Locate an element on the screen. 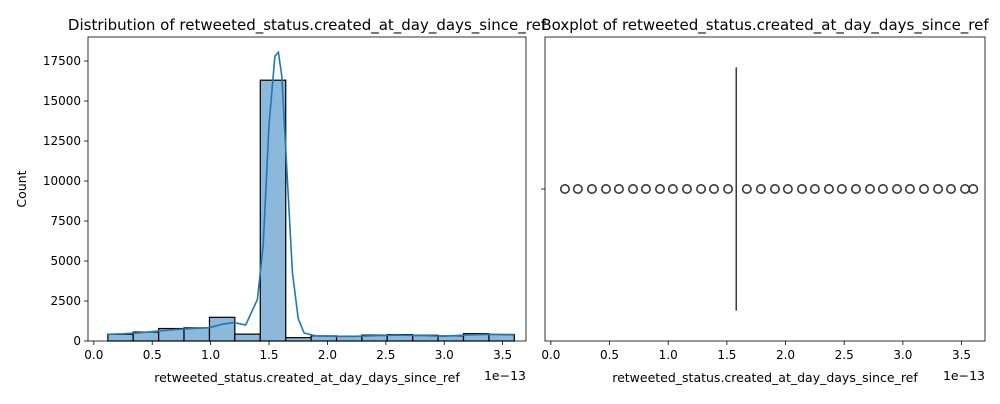 This screenshot has height=404, width=1000. histogram-y-ticks: 0 2500 5000 7500 10000 12500 15000 17500 is located at coordinates (65, 201).